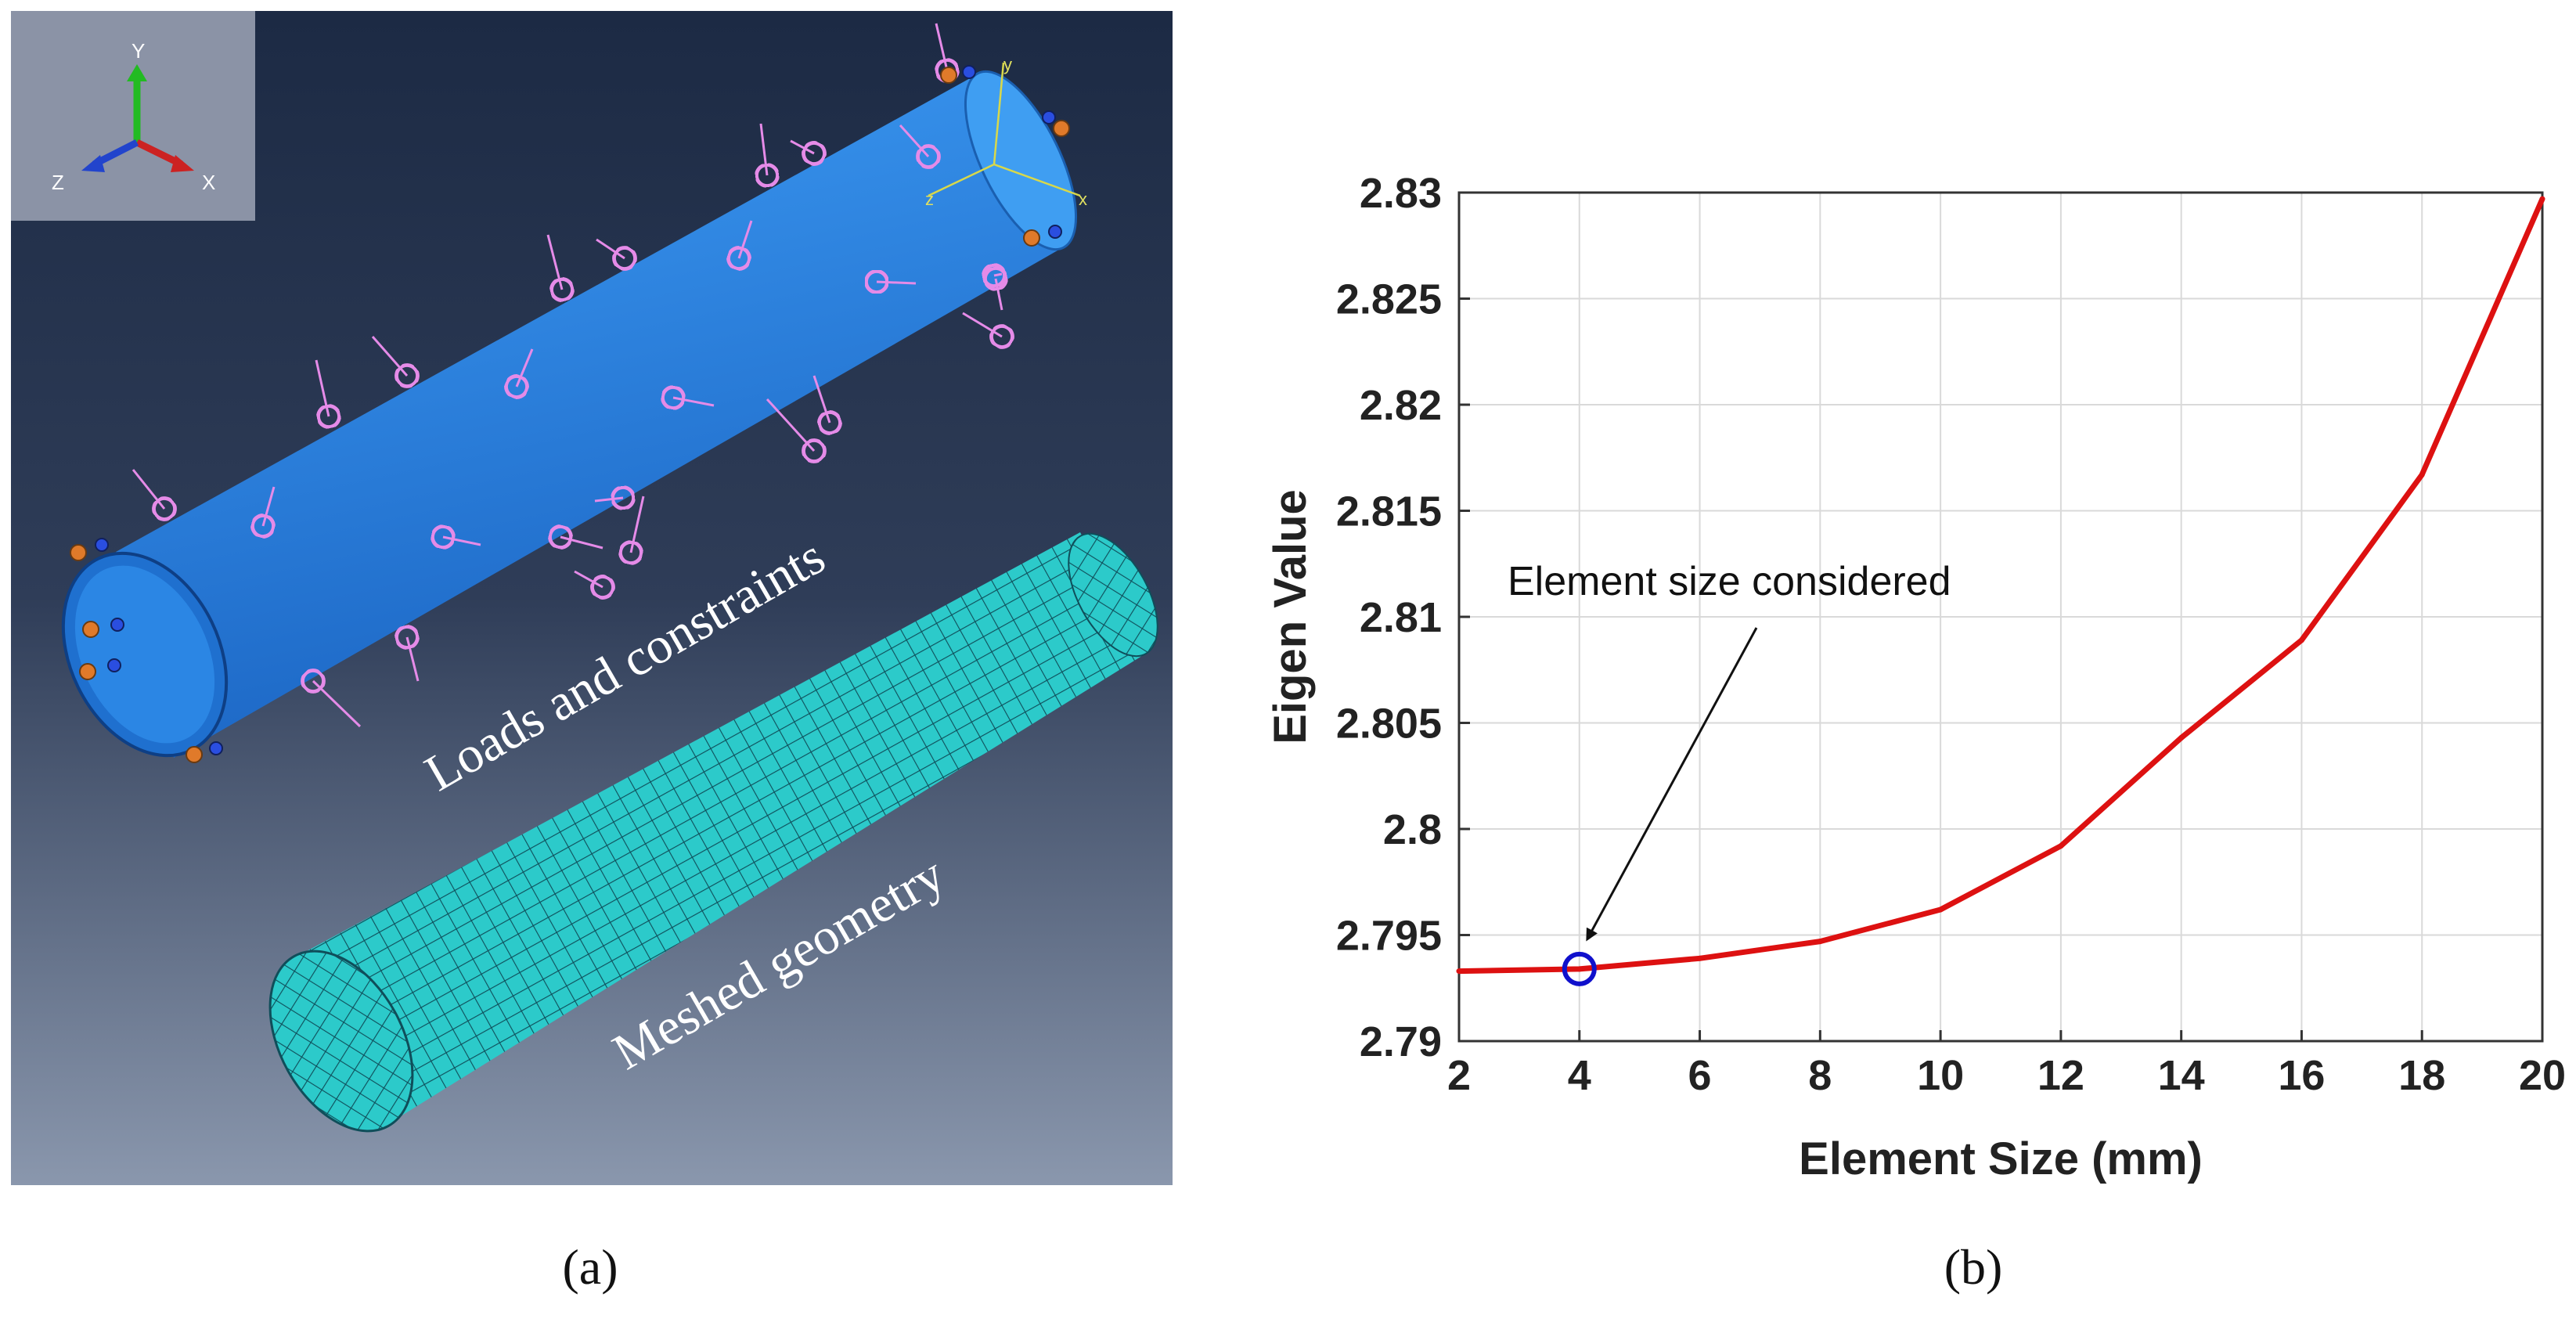  Describe the element at coordinates (1007, 64) in the screenshot. I see `local-csys-y-label: y` at that location.